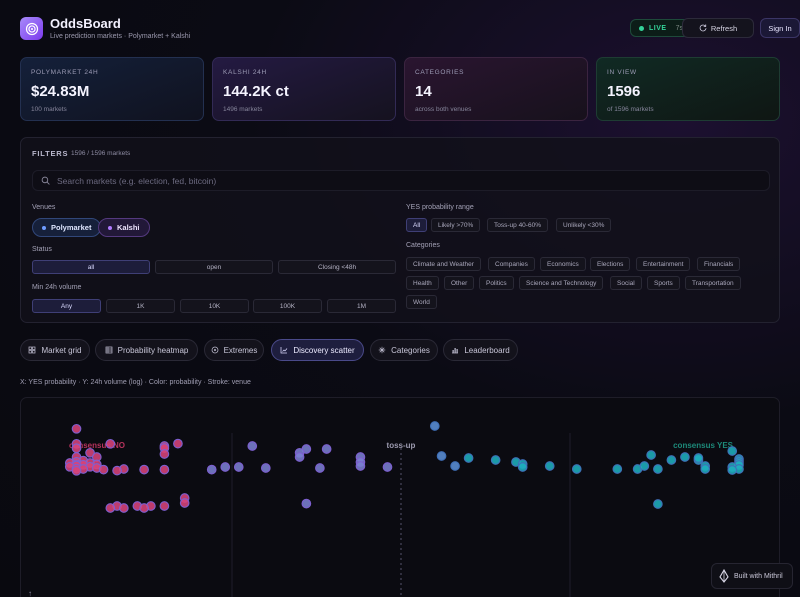 This screenshot has height=597, width=800. I want to click on stat-card-categories: CATEGORIES 14 across both venues, so click(496, 89).